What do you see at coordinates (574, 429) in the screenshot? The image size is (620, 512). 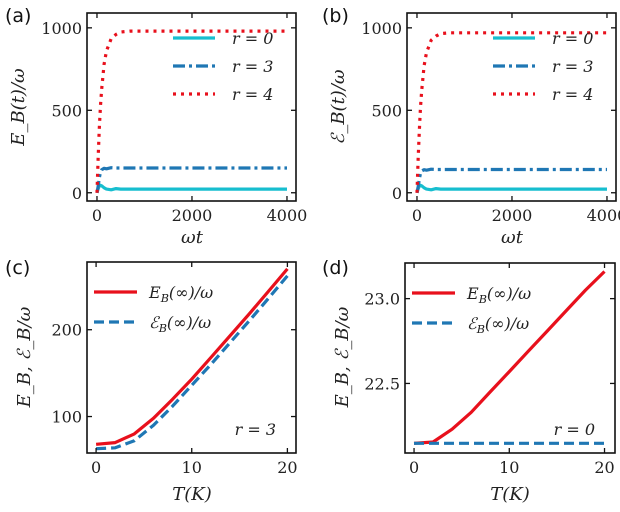 I see `annotation: r = 0` at bounding box center [574, 429].